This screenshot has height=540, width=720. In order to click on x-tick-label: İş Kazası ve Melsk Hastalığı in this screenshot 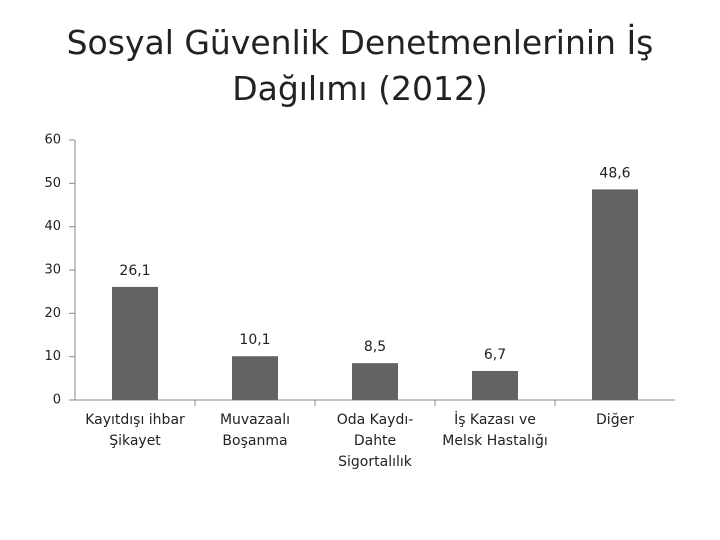, I will do `click(495, 430)`.